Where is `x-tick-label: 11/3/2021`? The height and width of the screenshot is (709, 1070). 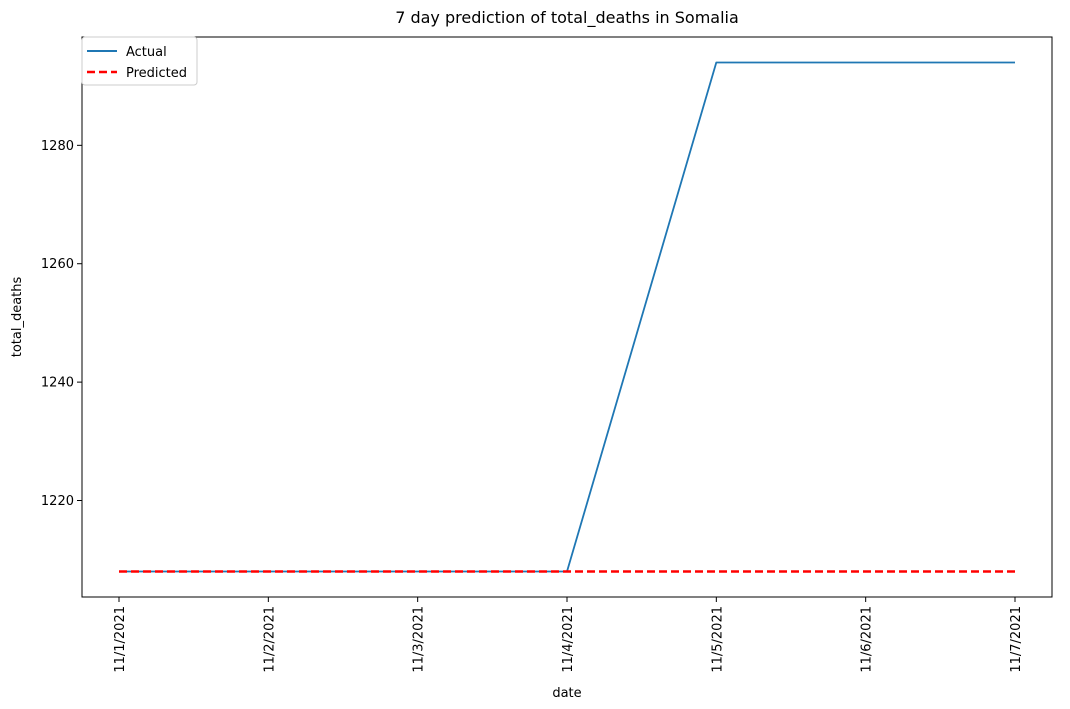 x-tick-label: 11/3/2021 is located at coordinates (419, 639).